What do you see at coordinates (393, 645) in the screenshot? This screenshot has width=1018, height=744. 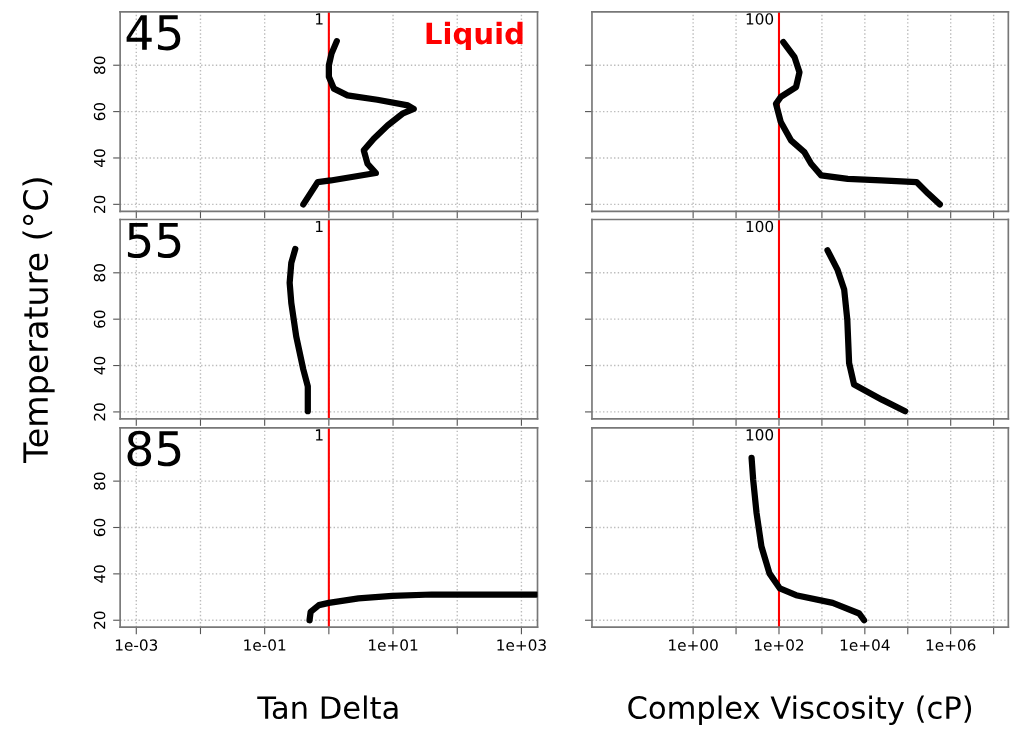 I see `x-tick-label: 1e+01` at bounding box center [393, 645].